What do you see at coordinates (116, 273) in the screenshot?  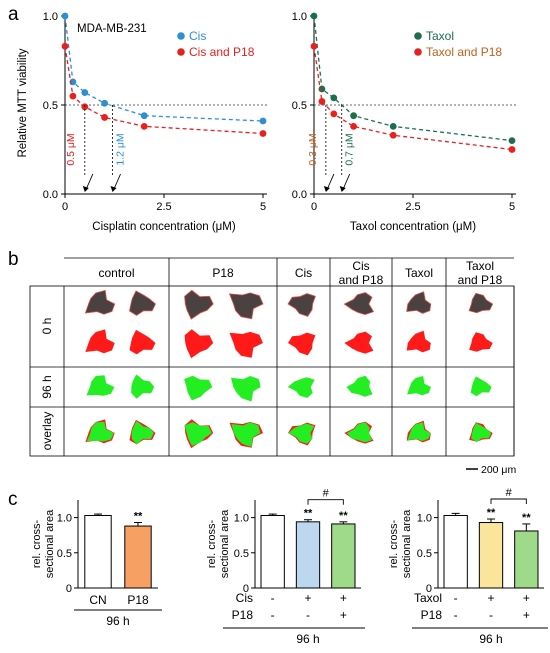 I see `column-header: control` at bounding box center [116, 273].